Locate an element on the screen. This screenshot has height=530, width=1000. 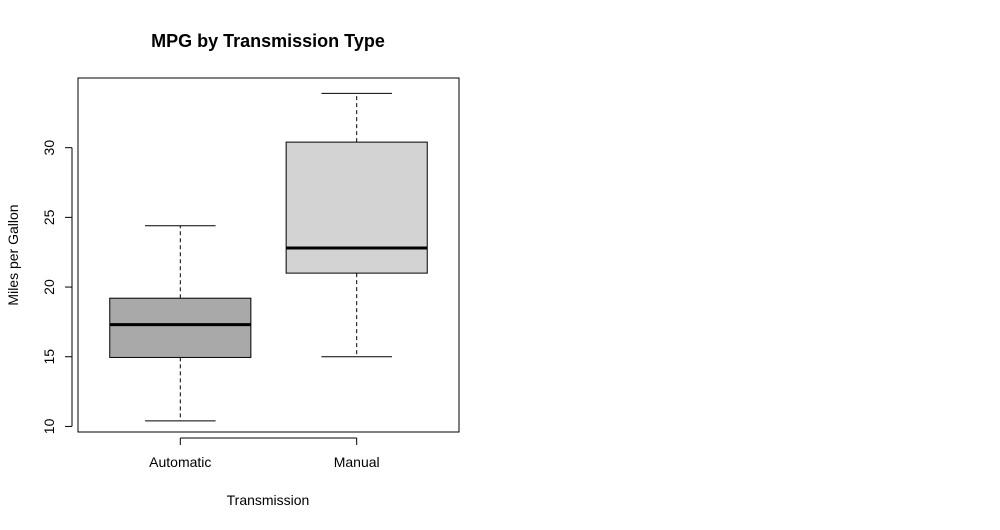
box-automatic is located at coordinates (180, 323).